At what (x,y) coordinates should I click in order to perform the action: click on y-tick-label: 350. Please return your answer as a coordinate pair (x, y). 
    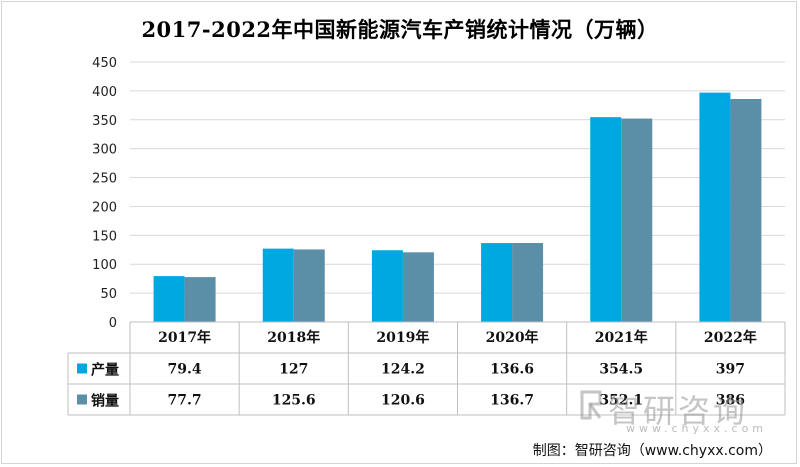
    Looking at the image, I should click on (104, 121).